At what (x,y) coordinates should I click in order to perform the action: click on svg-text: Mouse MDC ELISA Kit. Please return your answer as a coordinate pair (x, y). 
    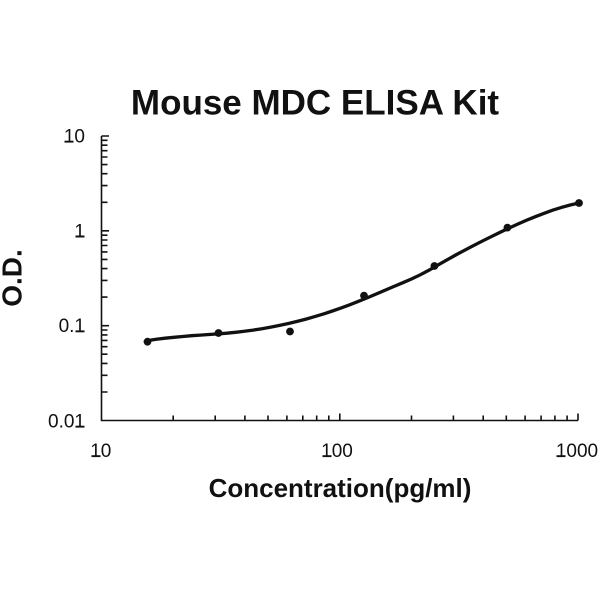
    Looking at the image, I should click on (315, 103).